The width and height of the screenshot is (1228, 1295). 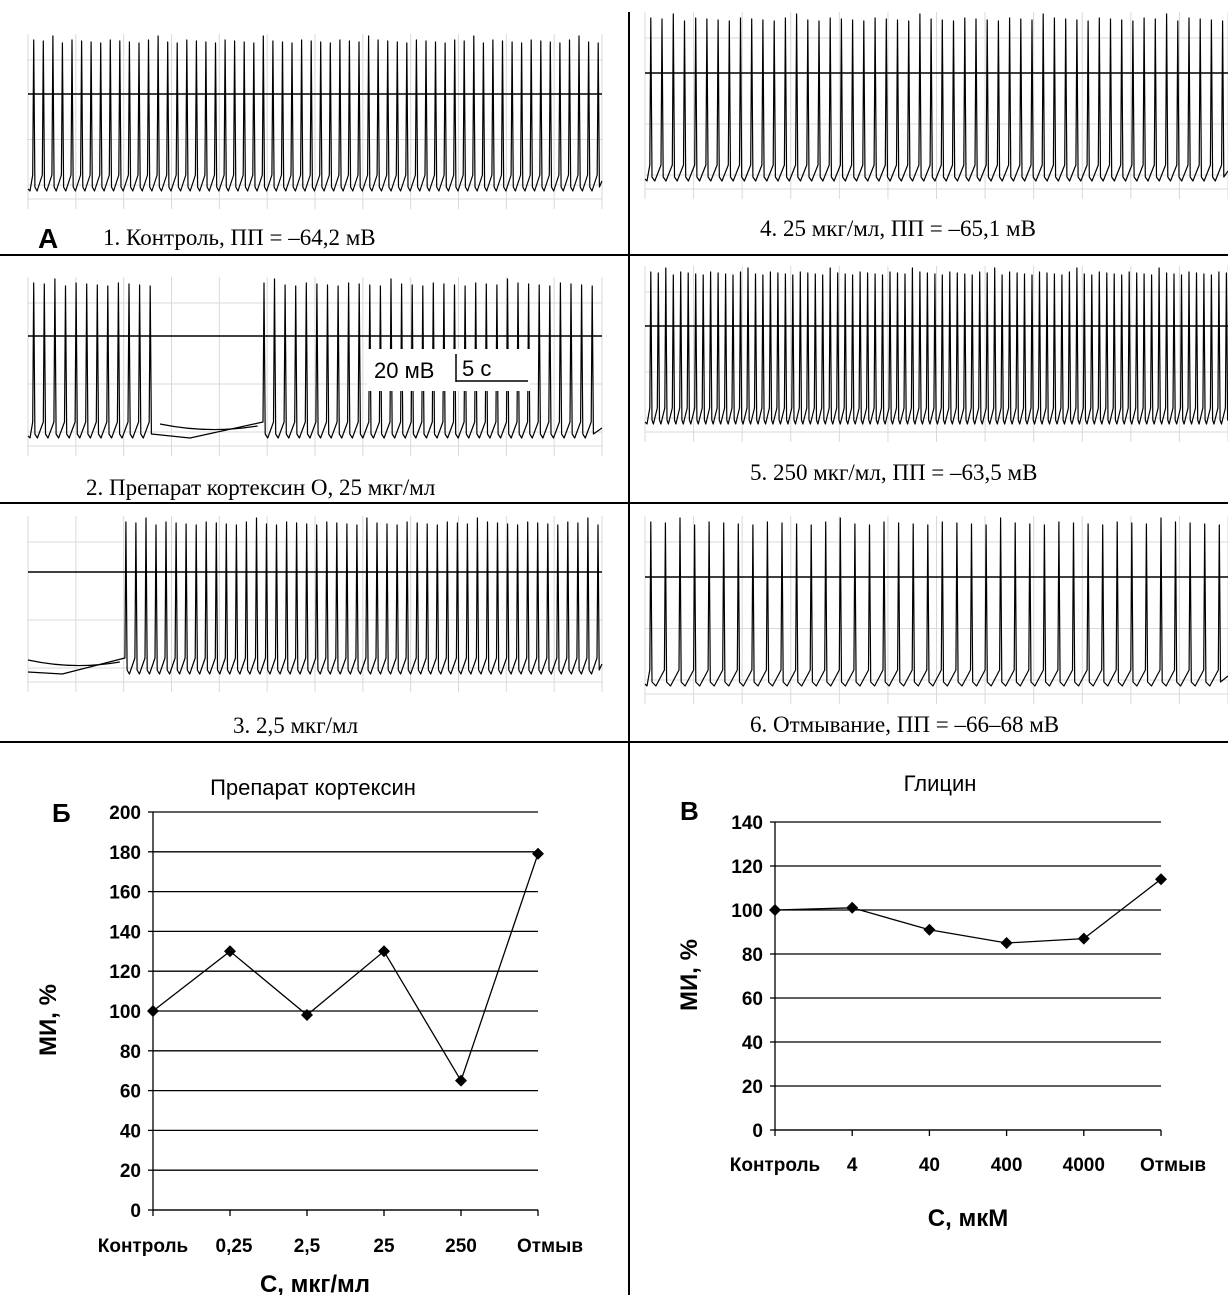 I want to click on scale-bar-background, so click(x=448, y=370).